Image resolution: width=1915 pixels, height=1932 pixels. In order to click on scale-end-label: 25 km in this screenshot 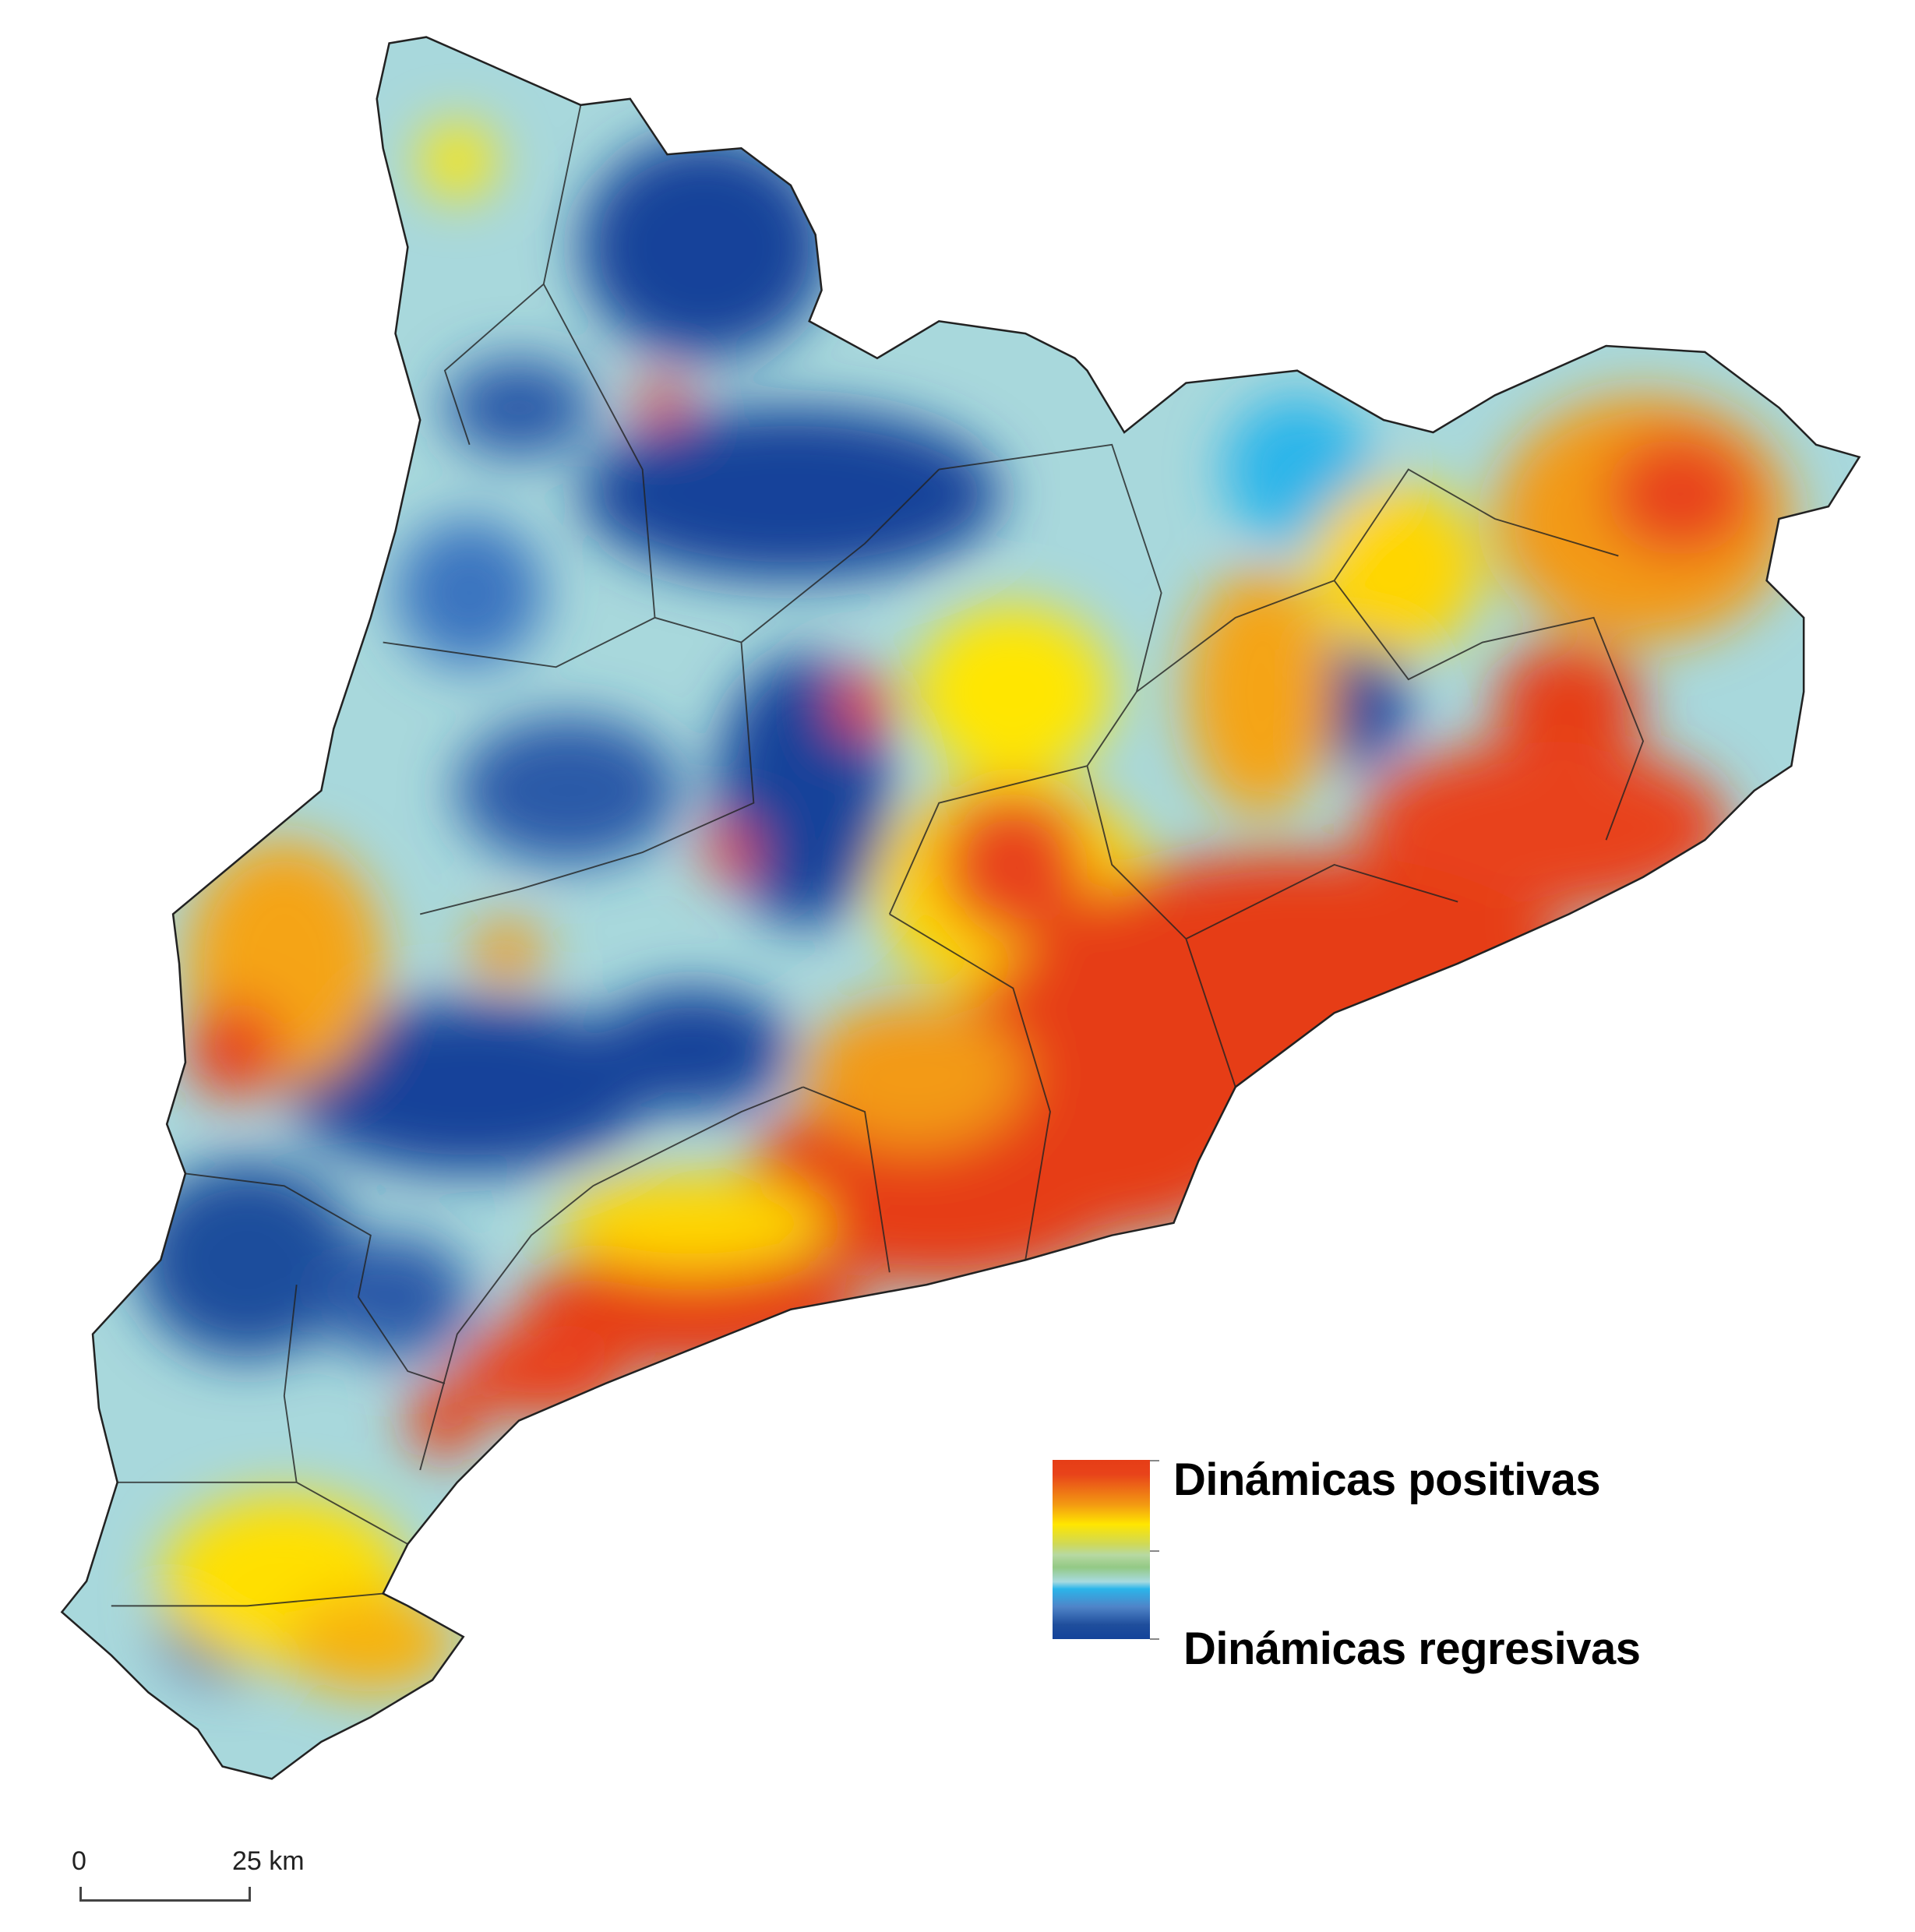, I will do `click(268, 1861)`.